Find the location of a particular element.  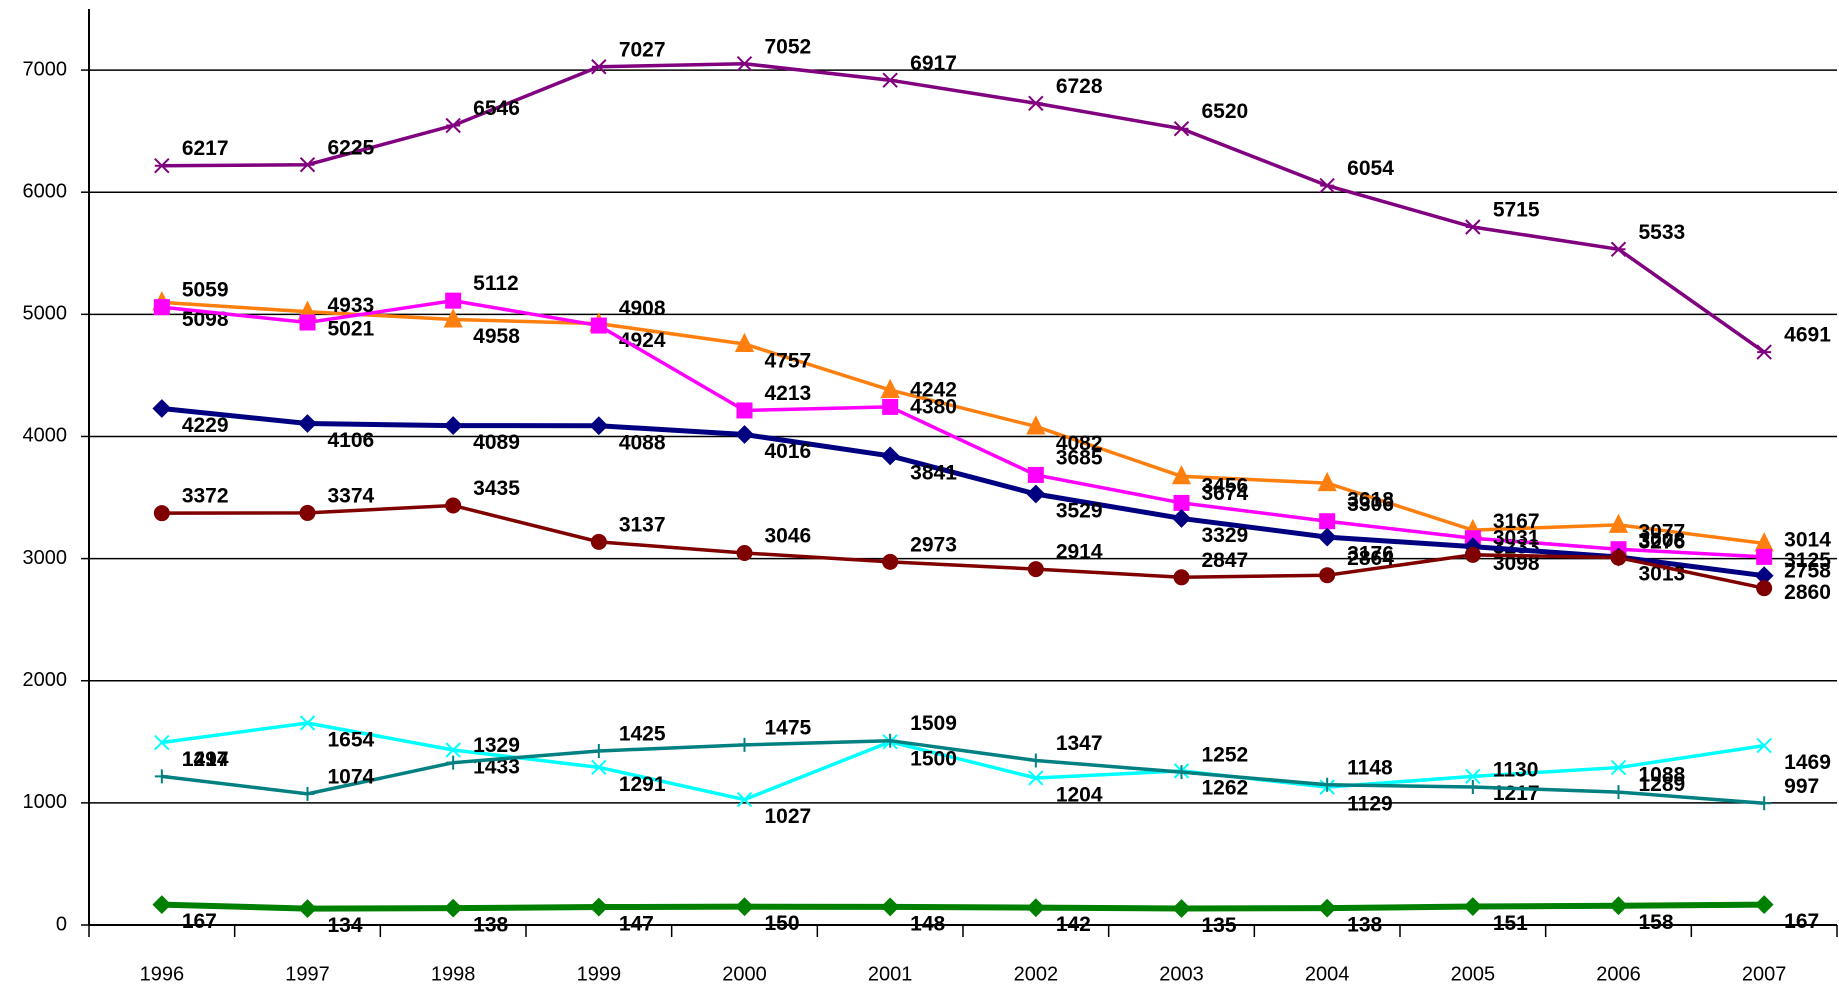

data-label: 4958 is located at coordinates (496, 336).